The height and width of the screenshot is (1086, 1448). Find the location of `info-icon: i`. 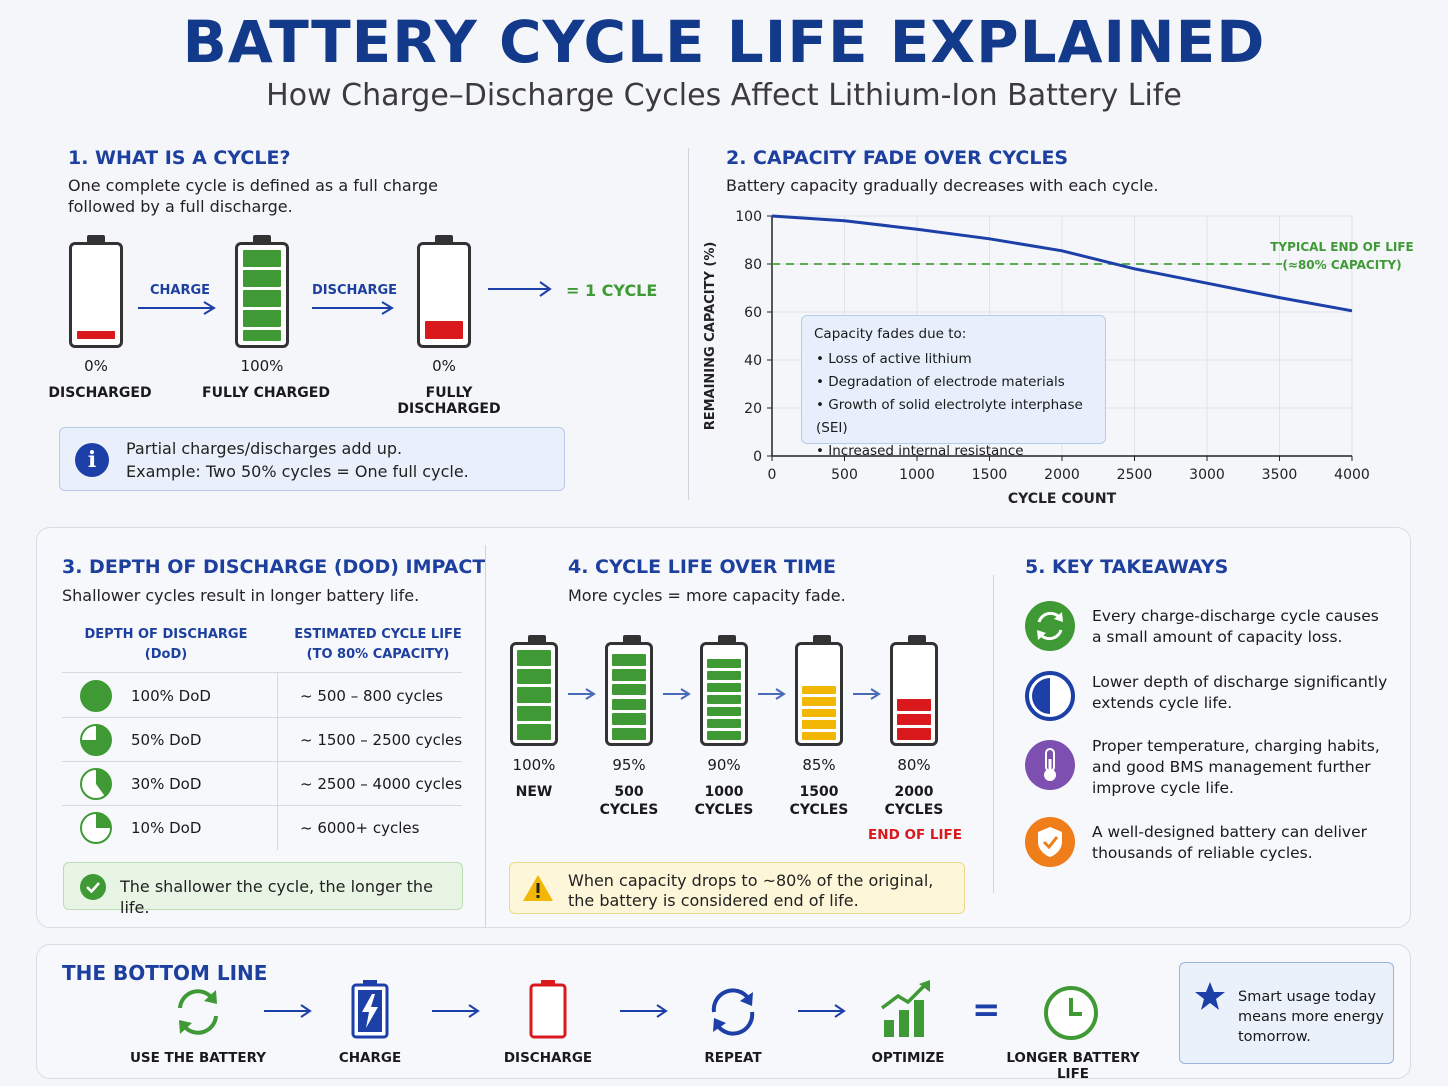

info-icon: i is located at coordinates (92, 460).